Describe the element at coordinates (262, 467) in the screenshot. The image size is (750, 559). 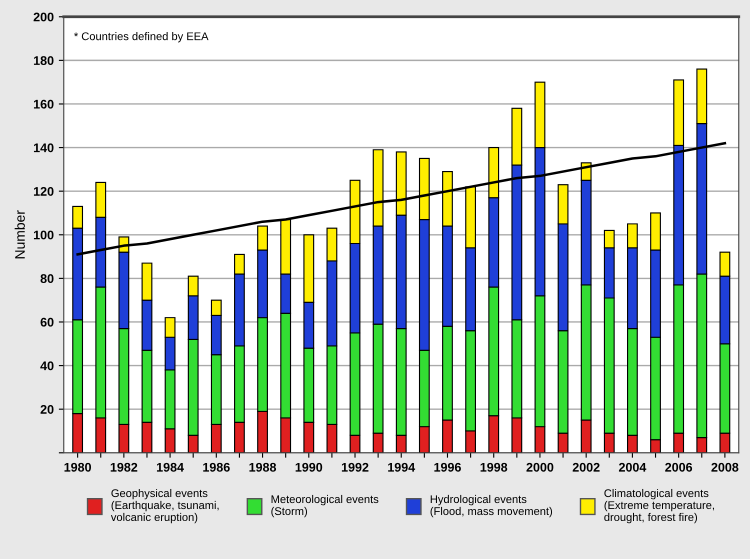
I see `x-tick-label: 1988` at that location.